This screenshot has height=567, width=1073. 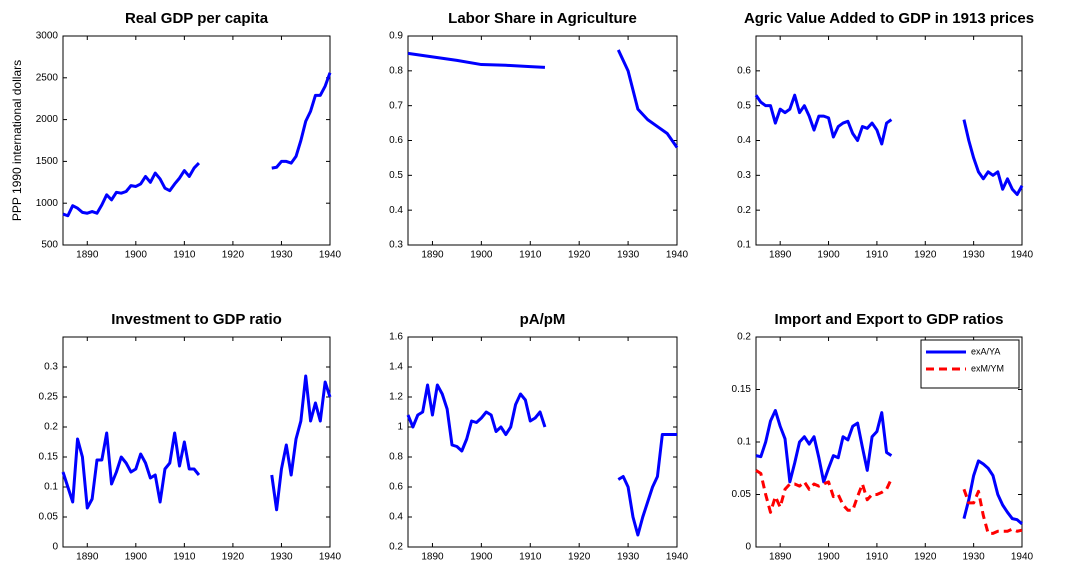 I want to click on y-tick-label: 2500, so click(x=47, y=77).